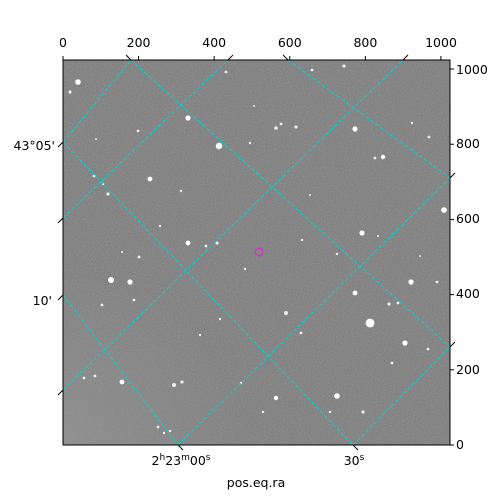 Image resolution: width=500 pixels, height=500 pixels. I want to click on top-tick-label: 800, so click(365, 42).